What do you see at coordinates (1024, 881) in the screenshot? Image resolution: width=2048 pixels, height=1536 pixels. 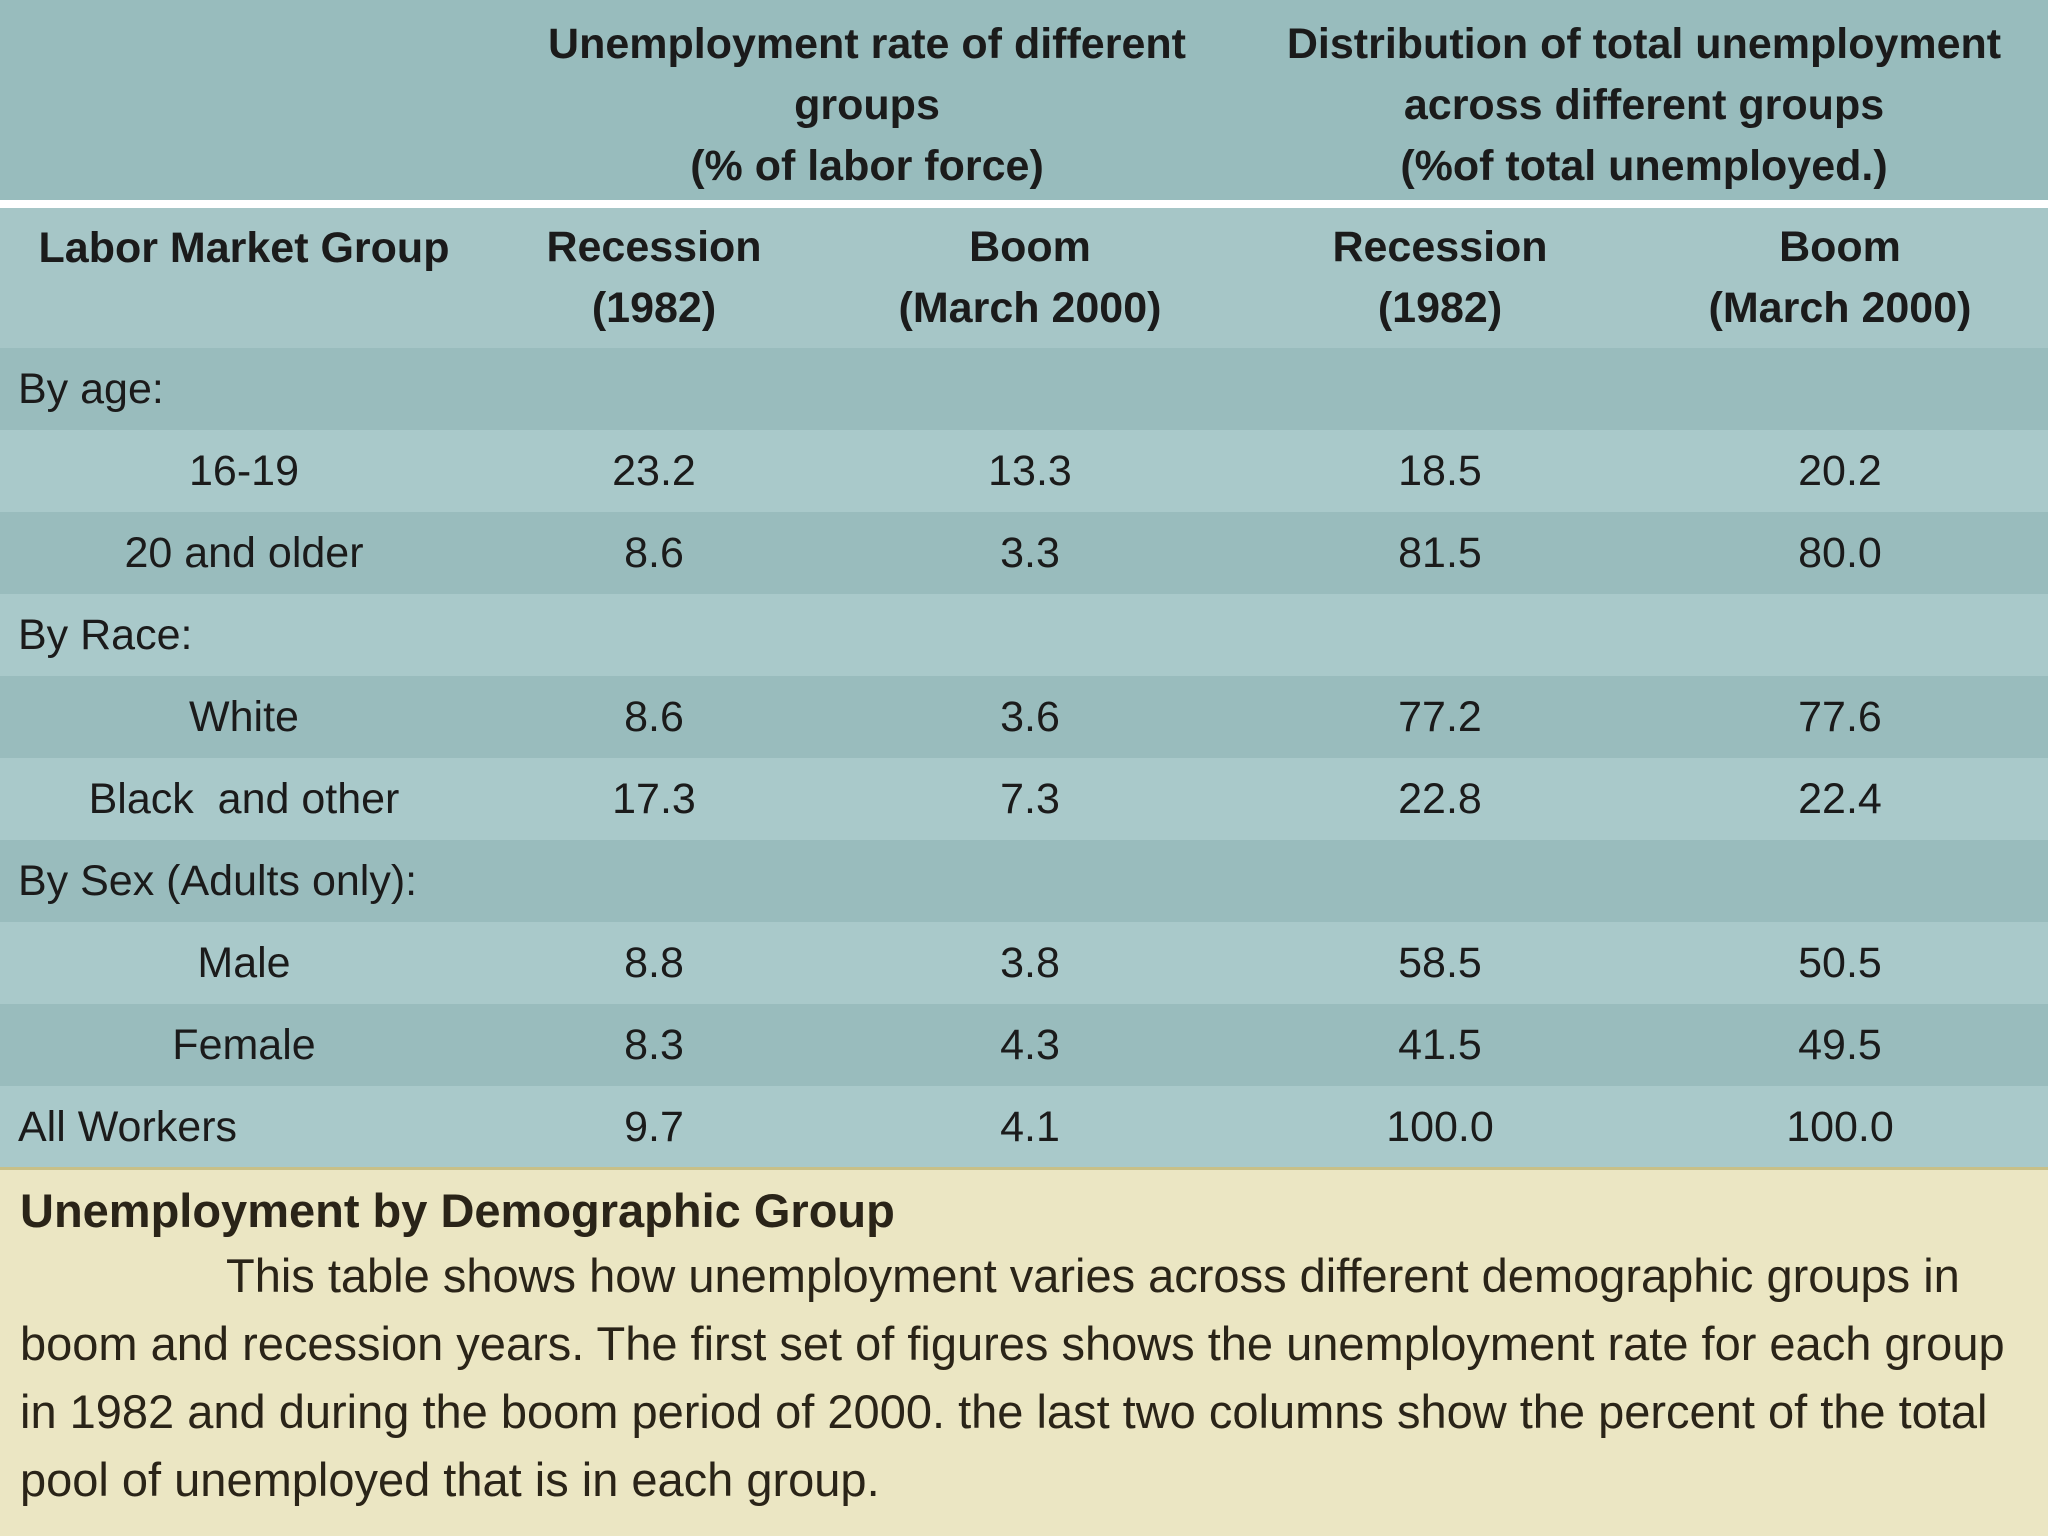 I see `section-row-sex: By Sex (Adults only):` at bounding box center [1024, 881].